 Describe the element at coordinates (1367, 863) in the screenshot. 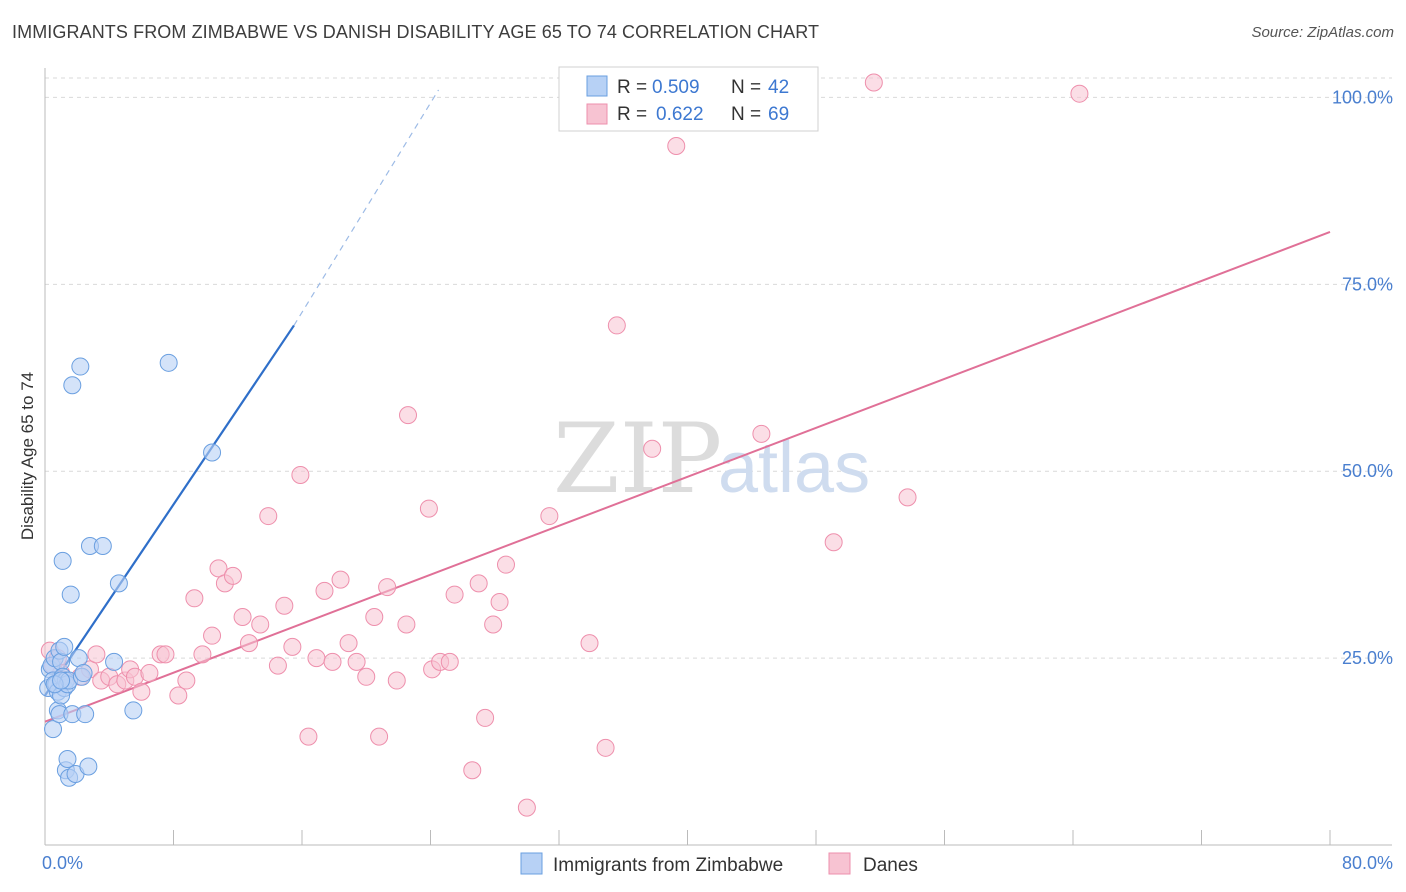

I see `x-tick-label: 80.0%` at that location.